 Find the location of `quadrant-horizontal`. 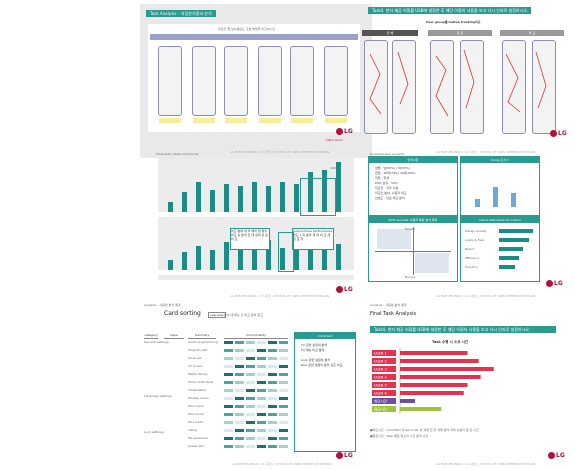

quadrant-horizontal is located at coordinates (413, 251).